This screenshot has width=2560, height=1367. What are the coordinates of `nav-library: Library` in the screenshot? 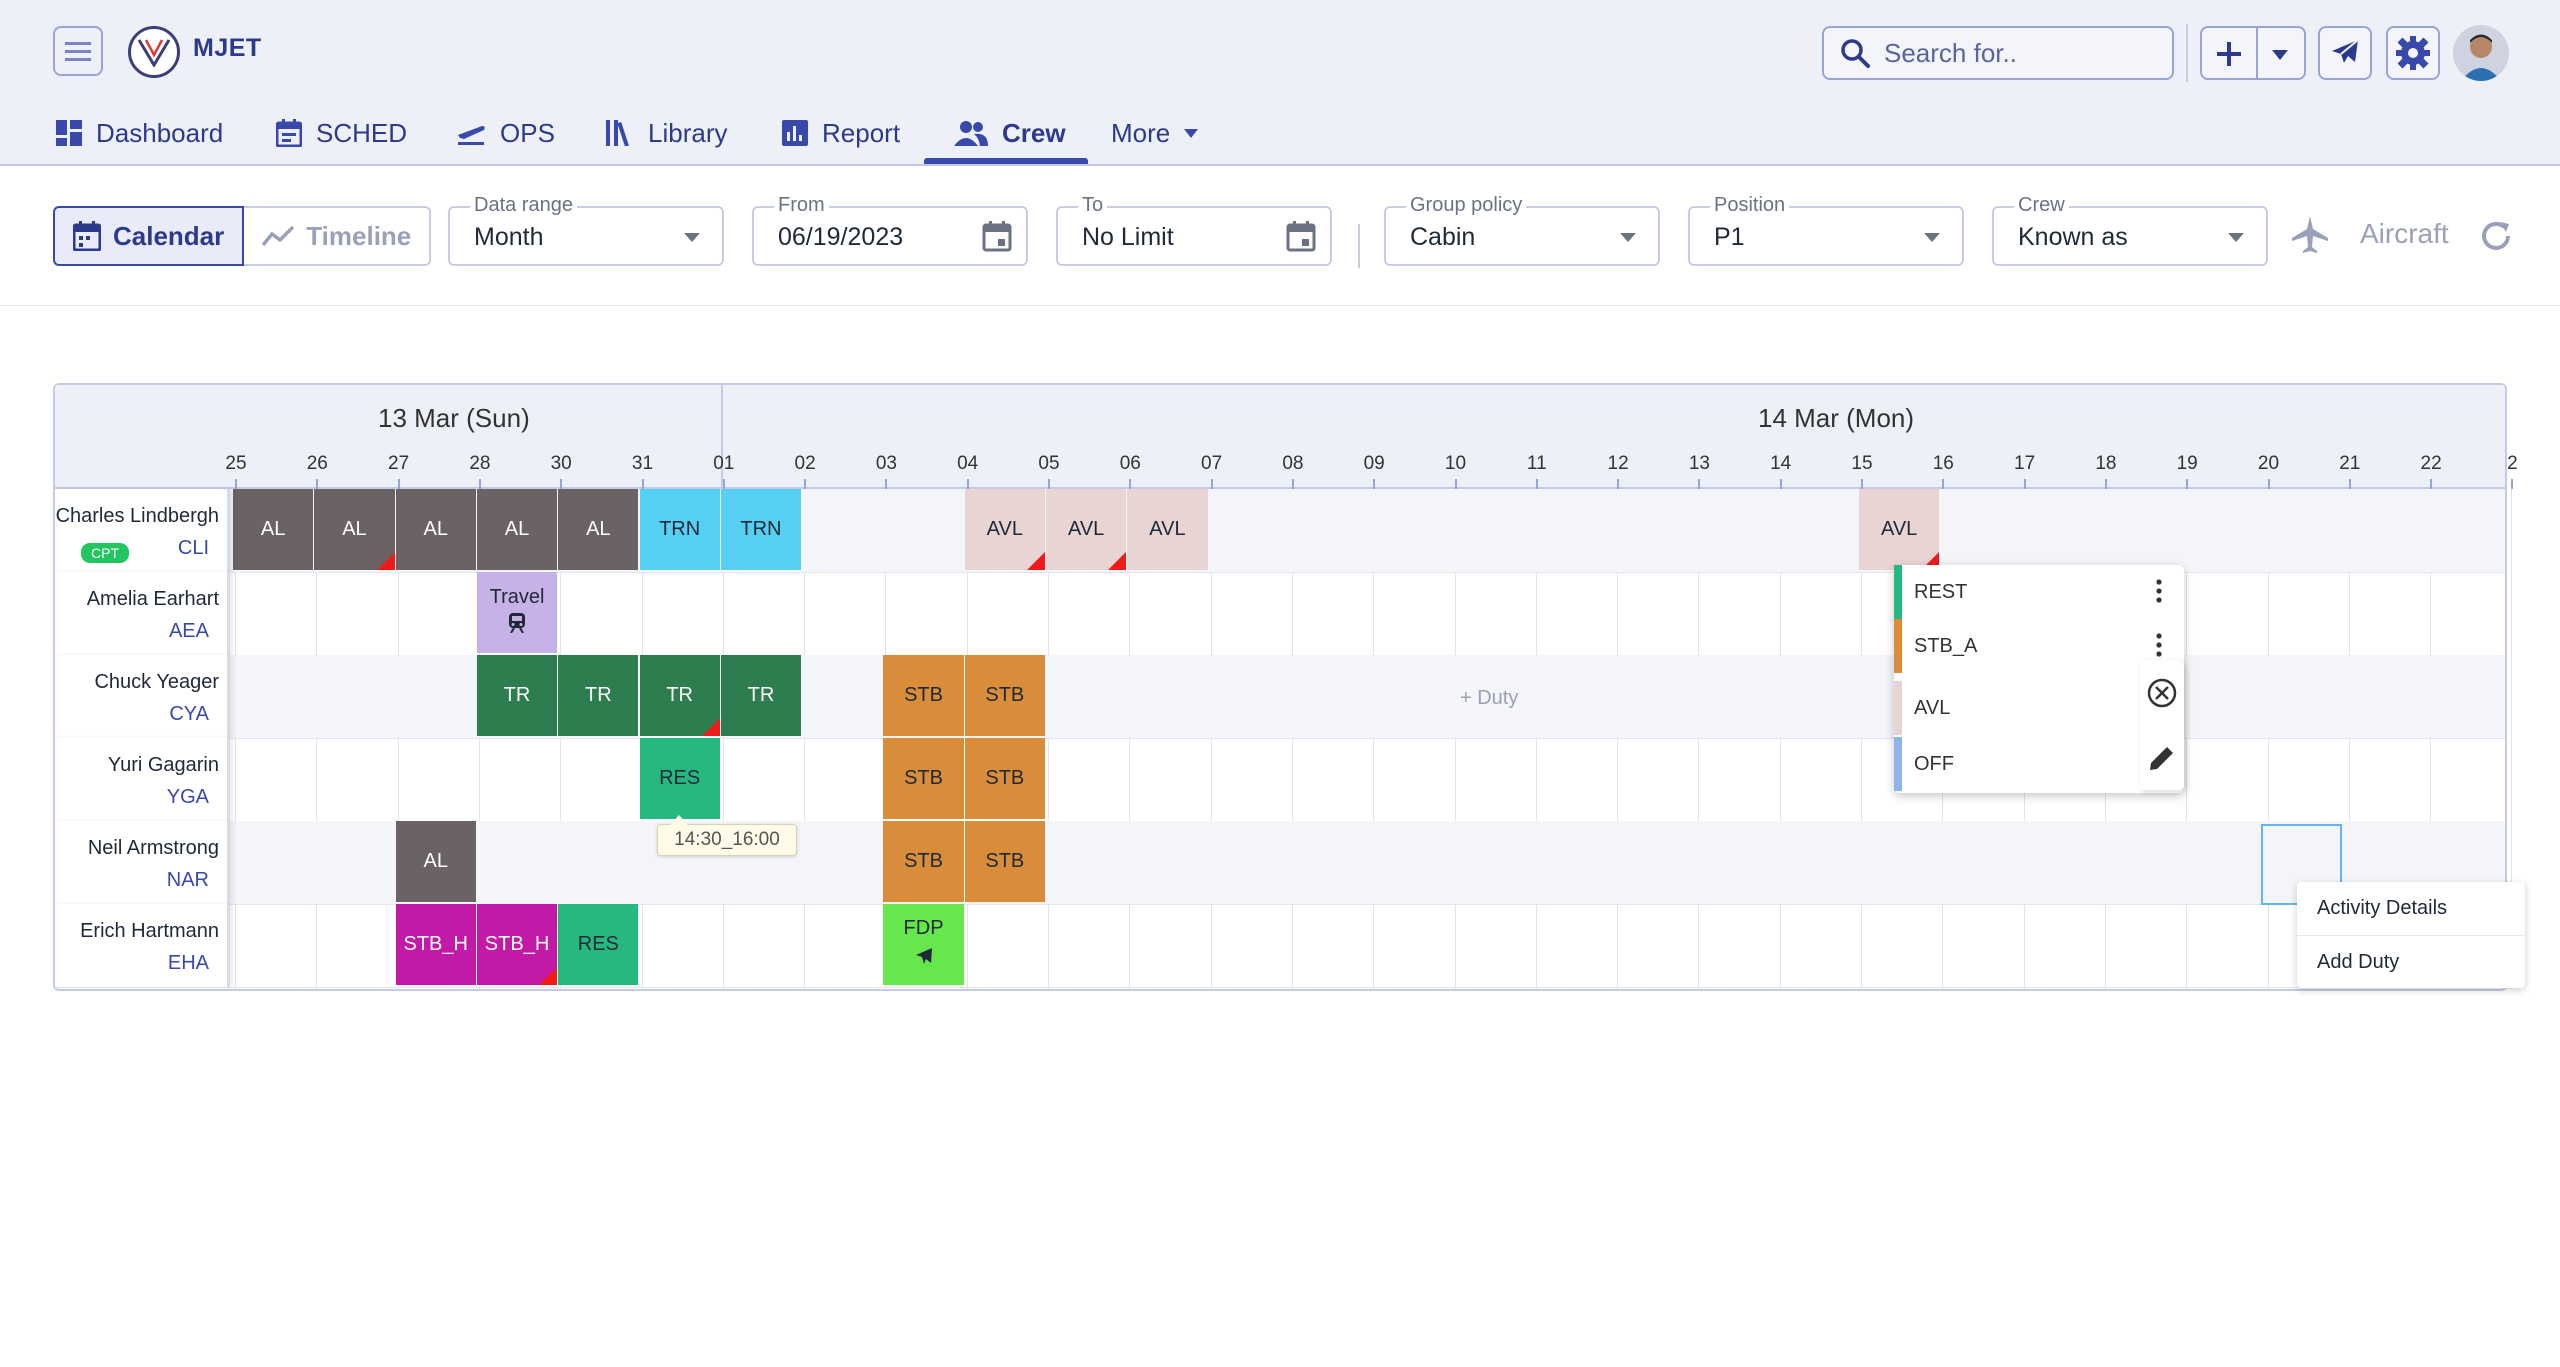 It's located at (666, 133).